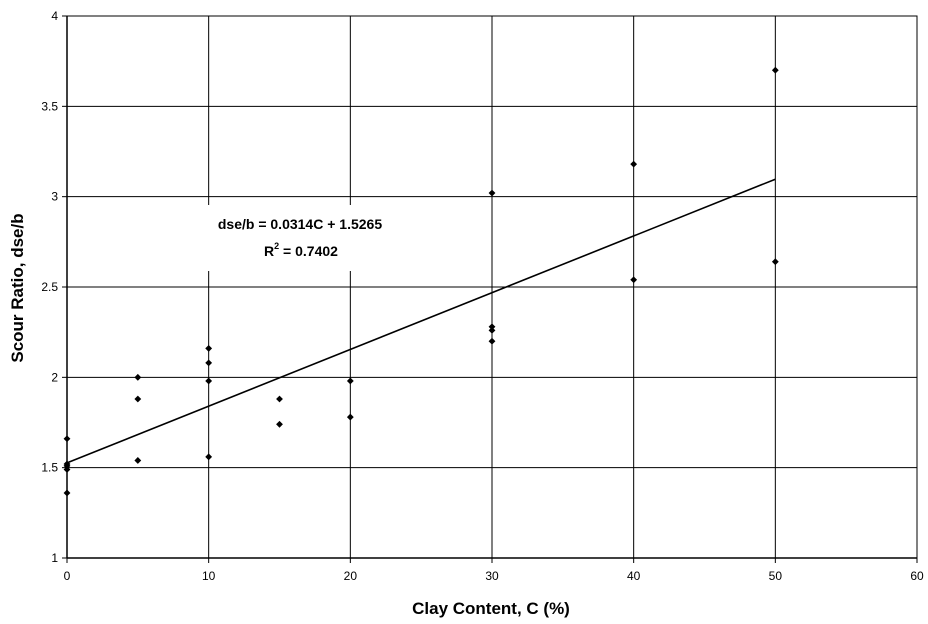 This screenshot has width=928, height=624. I want to click on x-tick-label-5: 50, so click(776, 576).